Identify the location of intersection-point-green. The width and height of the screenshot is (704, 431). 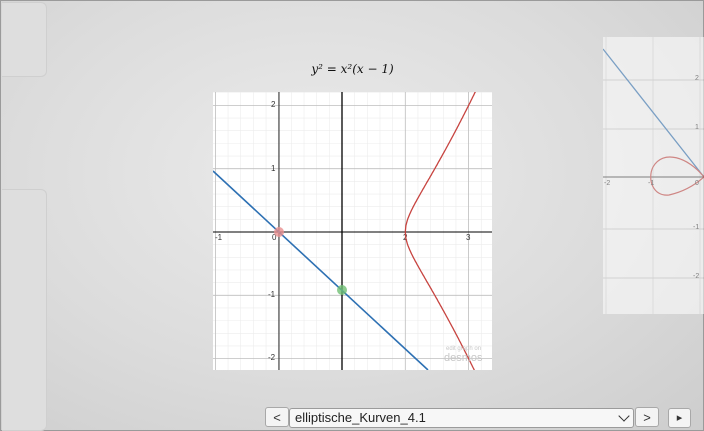
(342, 290).